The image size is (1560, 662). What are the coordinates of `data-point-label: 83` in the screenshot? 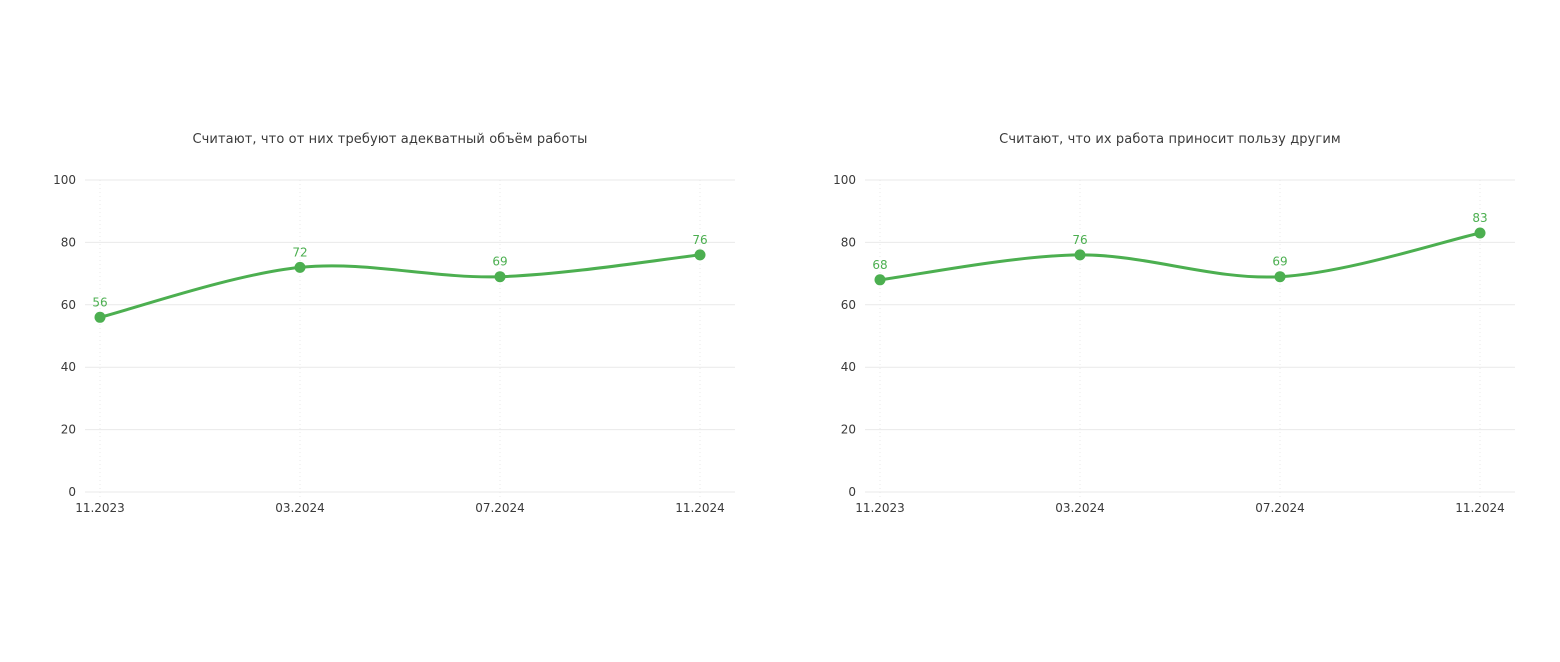 It's located at (1479, 218).